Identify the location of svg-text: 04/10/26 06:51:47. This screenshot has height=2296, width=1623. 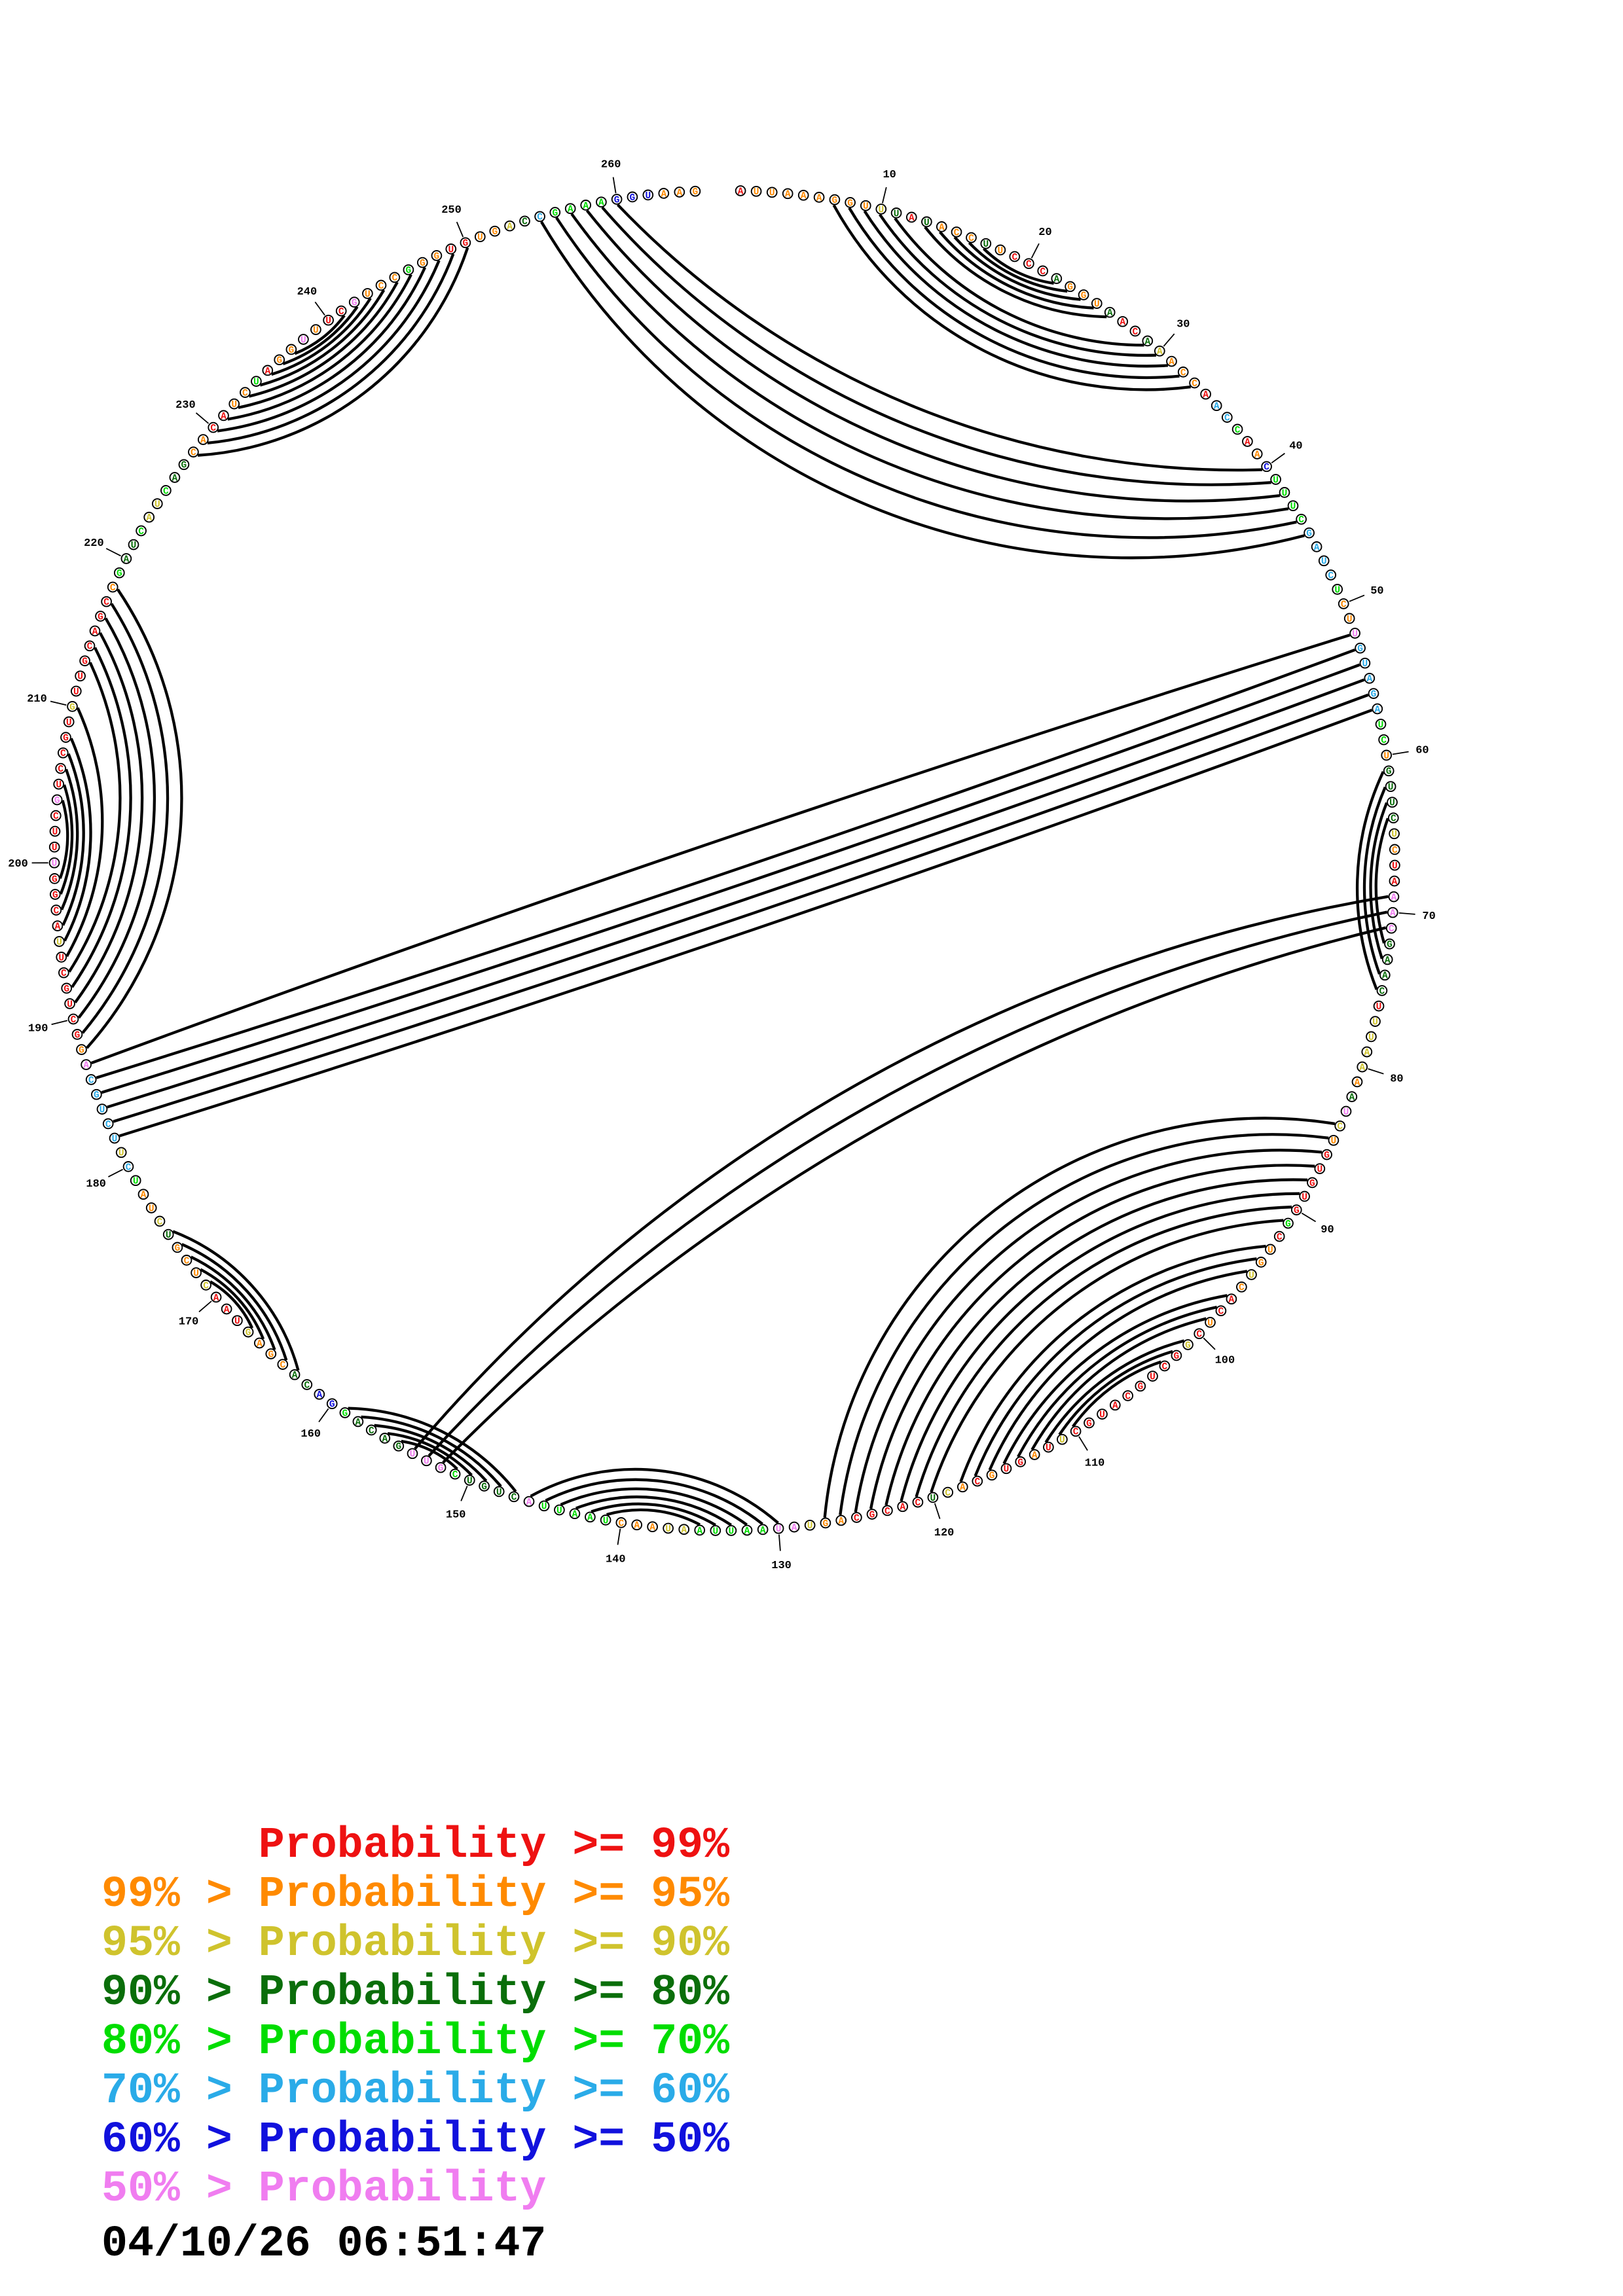
(323, 2244).